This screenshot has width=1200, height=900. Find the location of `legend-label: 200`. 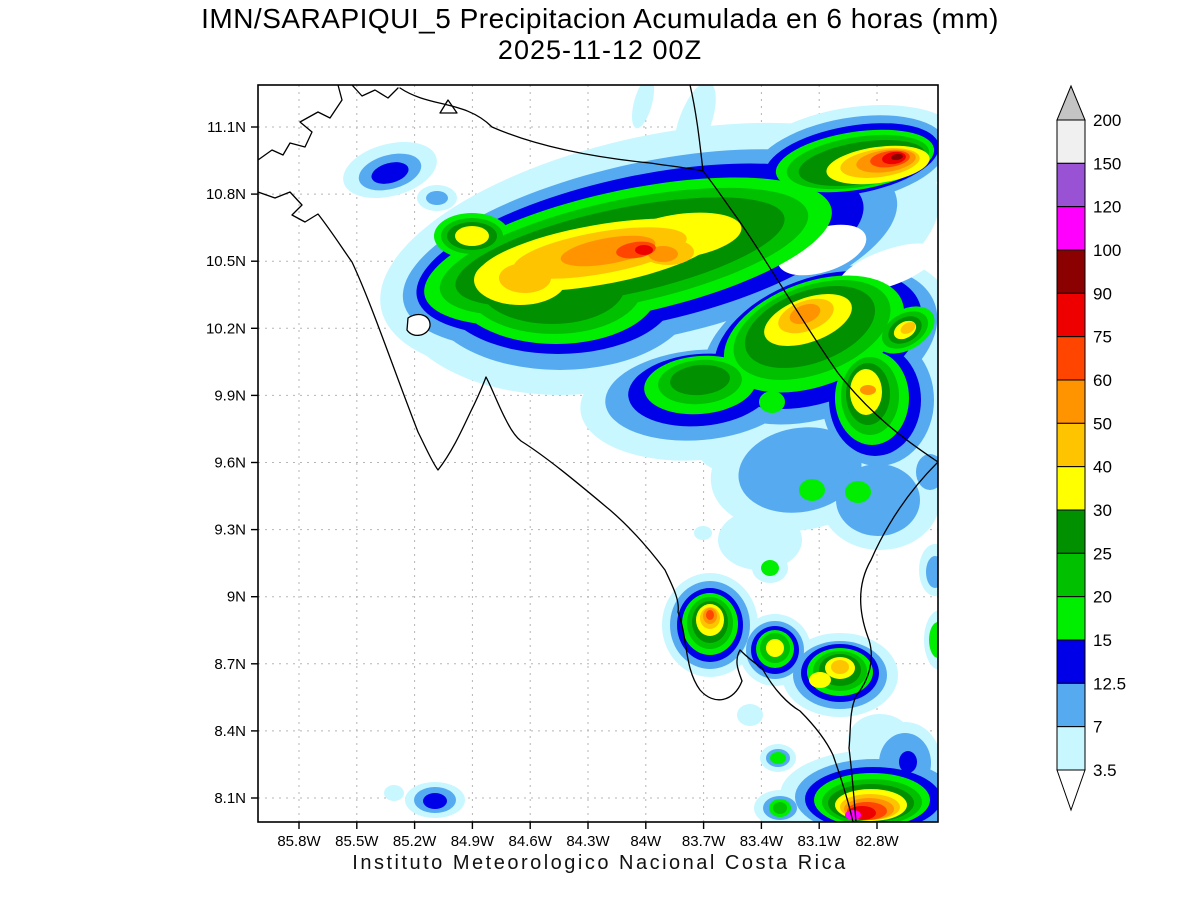

legend-label: 200 is located at coordinates (1107, 120).